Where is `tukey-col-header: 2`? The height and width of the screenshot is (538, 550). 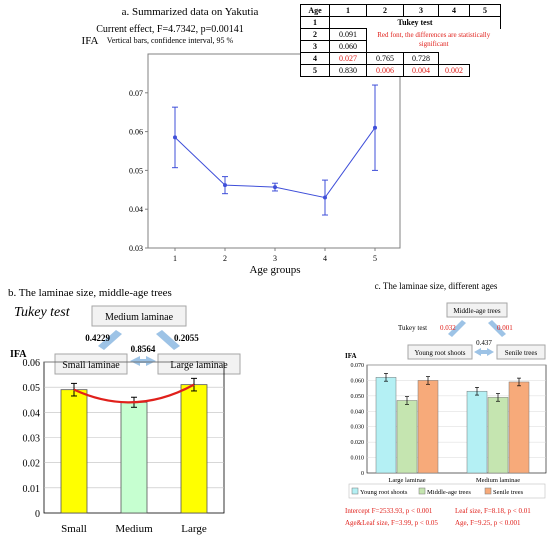 tukey-col-header: 2 is located at coordinates (385, 10).